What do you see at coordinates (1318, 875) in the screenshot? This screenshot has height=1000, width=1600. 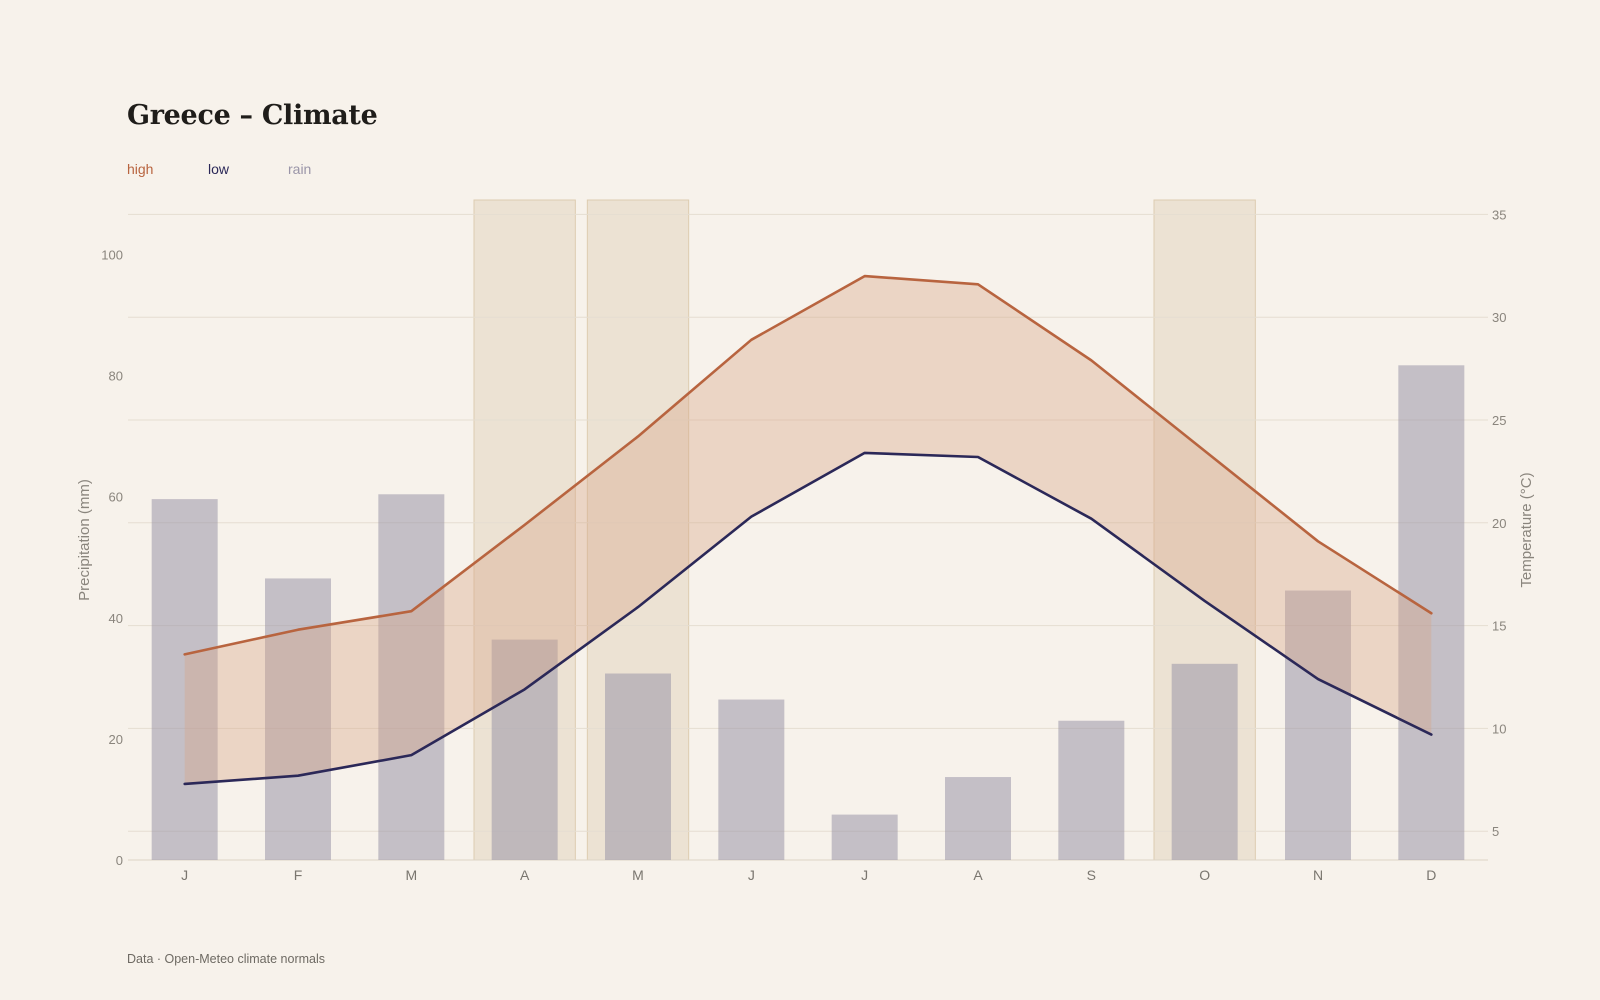 I see `x-tick-label: N` at bounding box center [1318, 875].